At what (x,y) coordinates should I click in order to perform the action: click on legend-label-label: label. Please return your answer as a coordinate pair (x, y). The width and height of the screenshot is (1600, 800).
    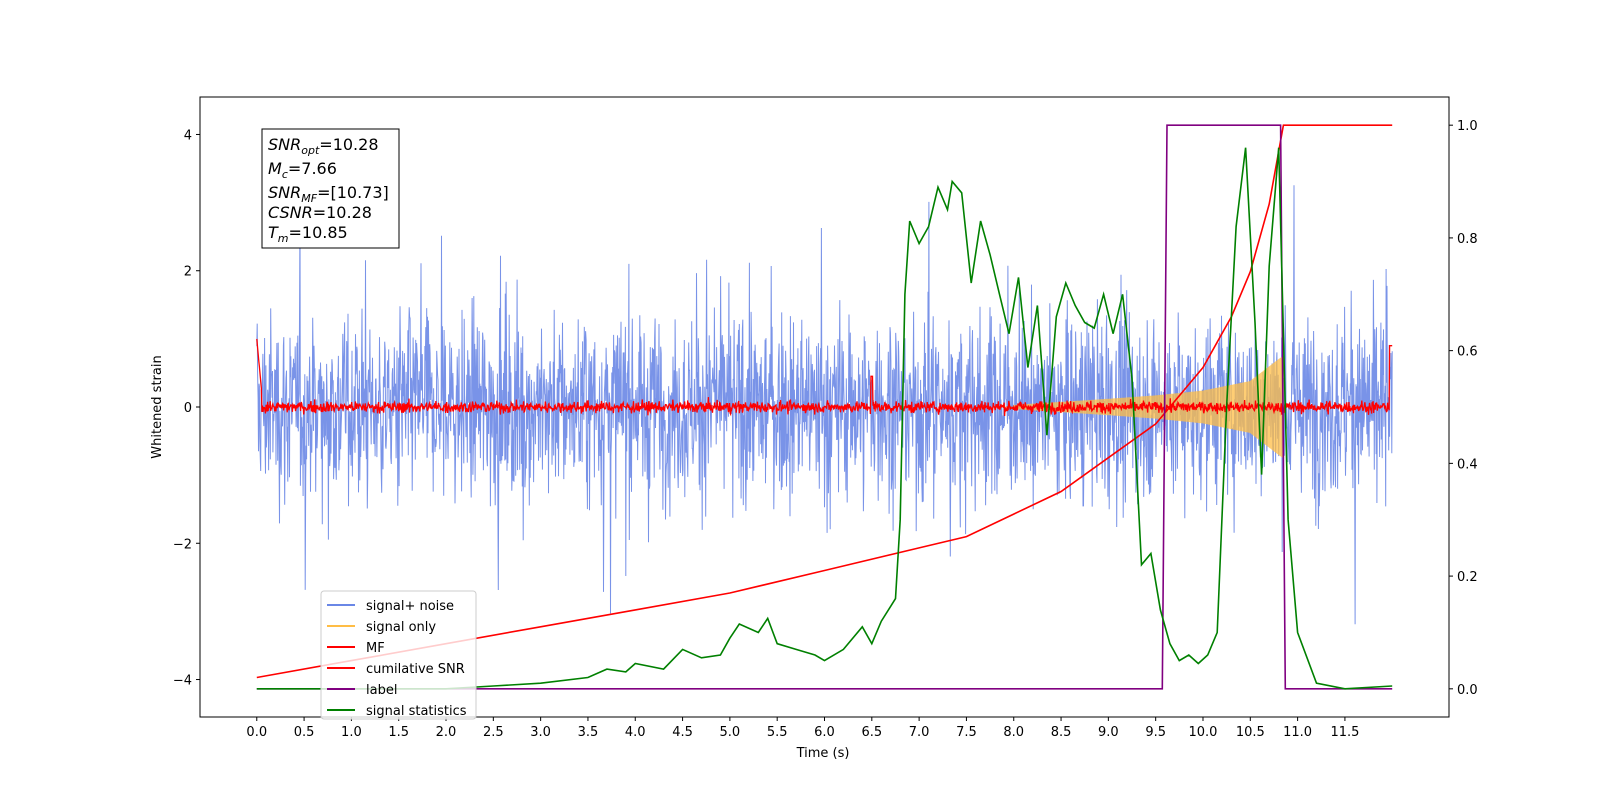
    Looking at the image, I should click on (381, 690).